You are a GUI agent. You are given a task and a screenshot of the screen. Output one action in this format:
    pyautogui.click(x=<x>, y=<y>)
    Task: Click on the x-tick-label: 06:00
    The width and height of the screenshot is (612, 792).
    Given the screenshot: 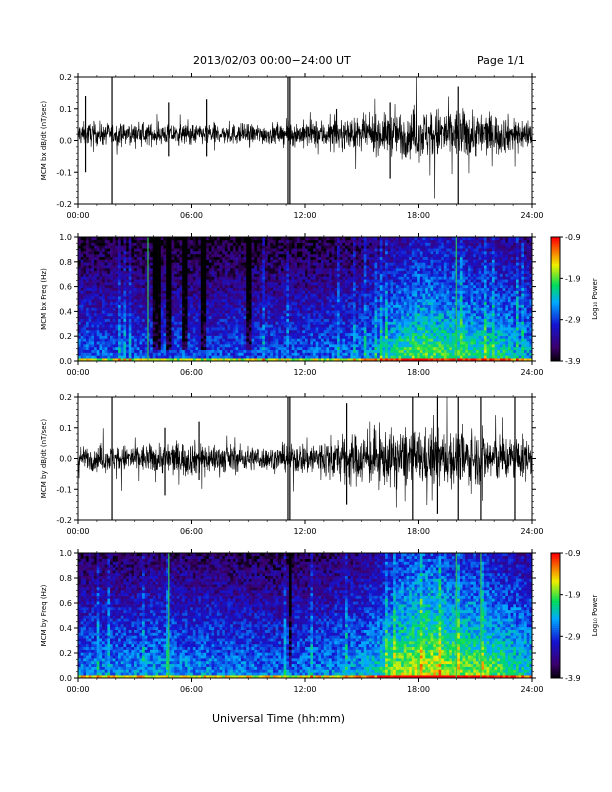 What is the action you would take?
    pyautogui.click(x=191, y=215)
    